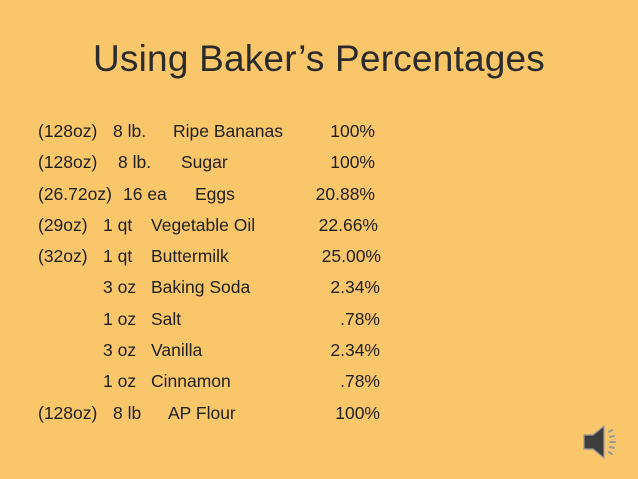 The height and width of the screenshot is (479, 638). Describe the element at coordinates (177, 350) in the screenshot. I see `row-name: Vanilla` at that location.